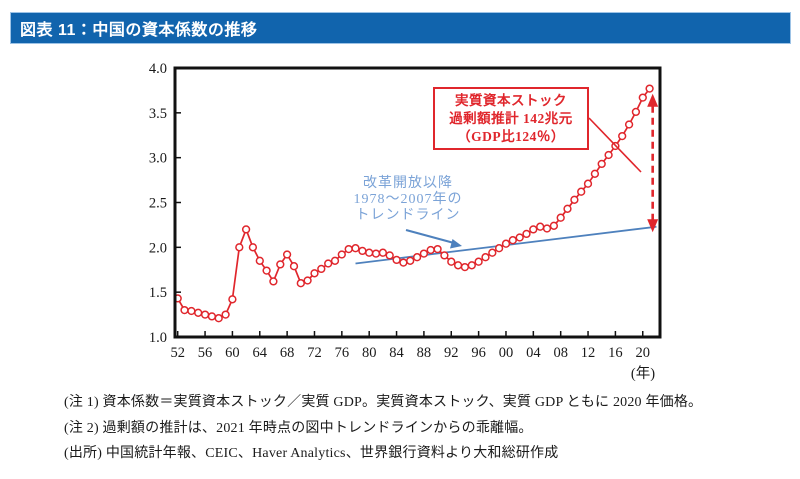 The image size is (800, 479). What do you see at coordinates (653, 163) in the screenshot?
I see `gap-arrow` at bounding box center [653, 163].